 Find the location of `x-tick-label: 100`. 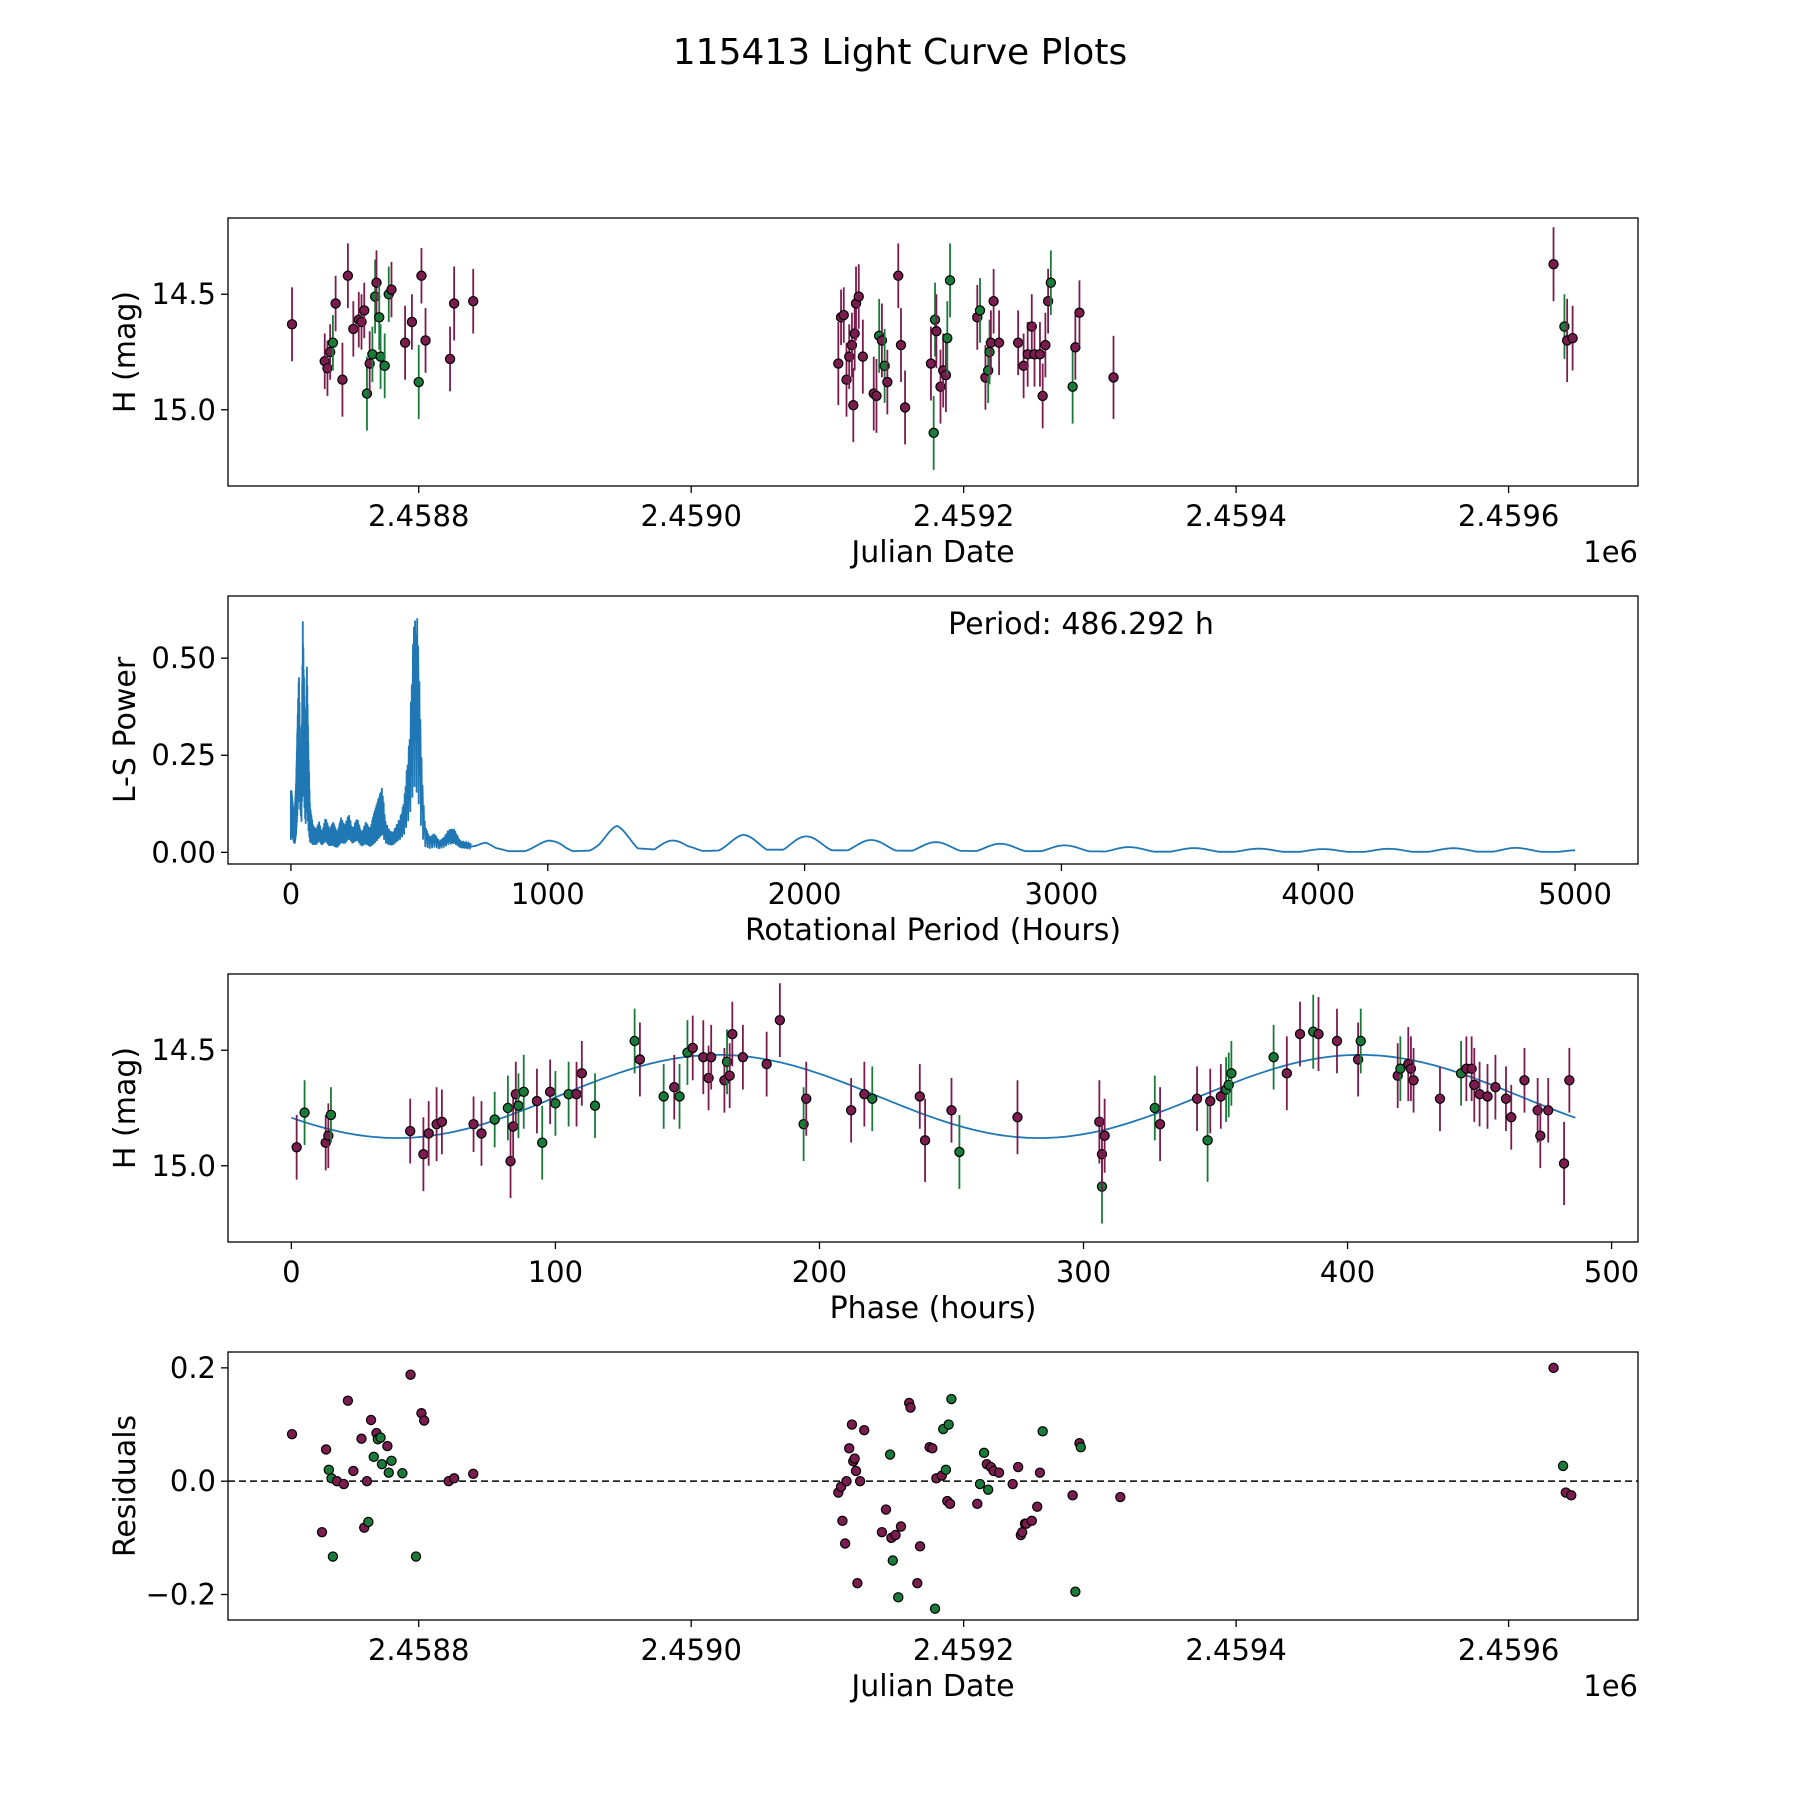

x-tick-label: 100 is located at coordinates (555, 1272).